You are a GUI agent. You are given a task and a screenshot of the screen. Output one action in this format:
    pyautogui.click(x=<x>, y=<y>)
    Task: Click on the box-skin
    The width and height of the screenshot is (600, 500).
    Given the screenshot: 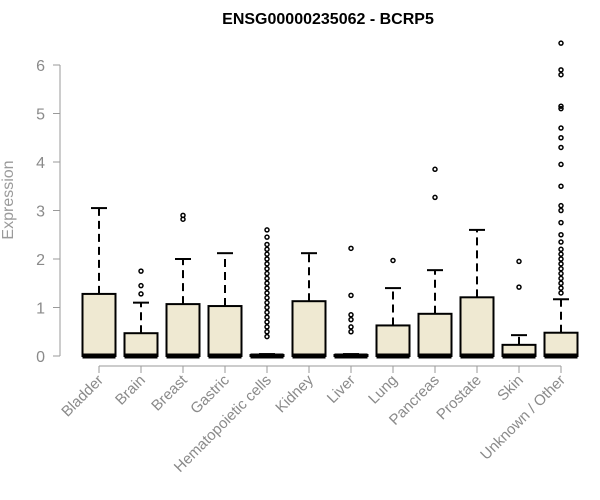 What is the action you would take?
    pyautogui.click(x=519, y=308)
    